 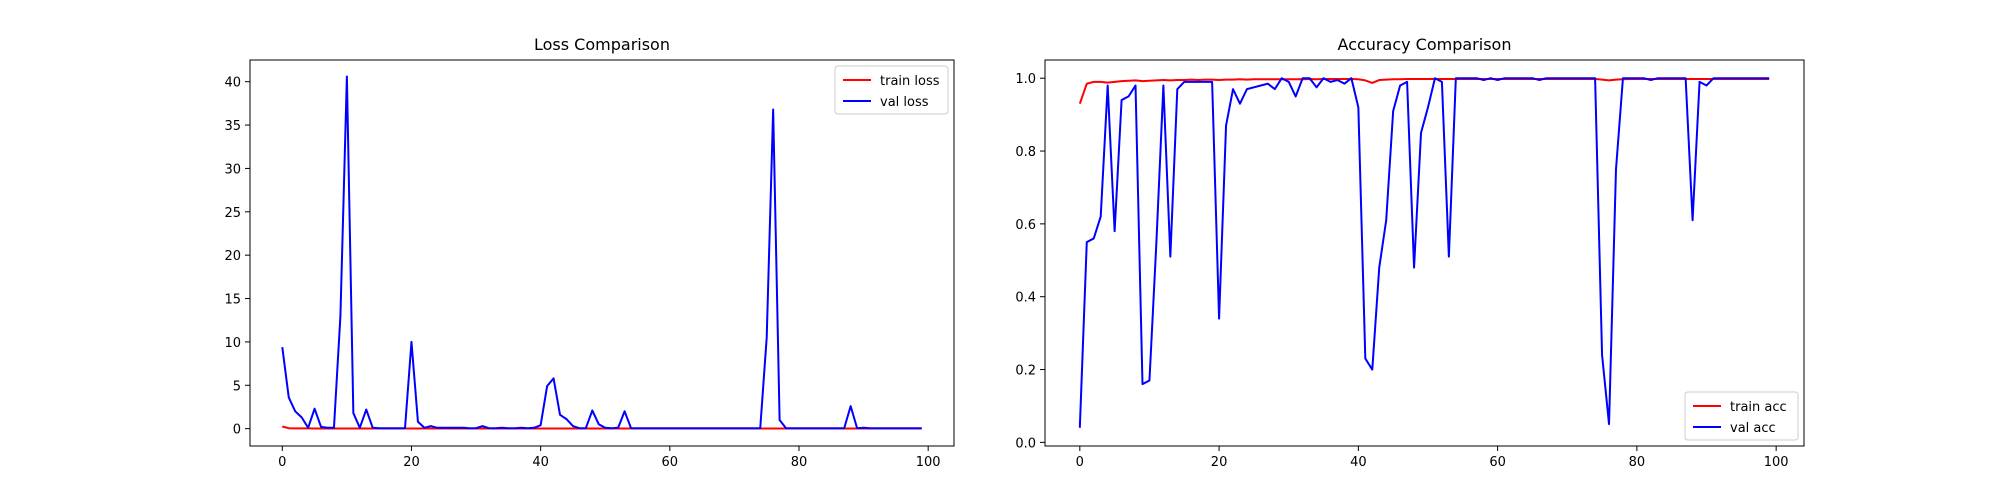 What do you see at coordinates (1753, 428) in the screenshot?
I see `legend-label-val-acc: val acc` at bounding box center [1753, 428].